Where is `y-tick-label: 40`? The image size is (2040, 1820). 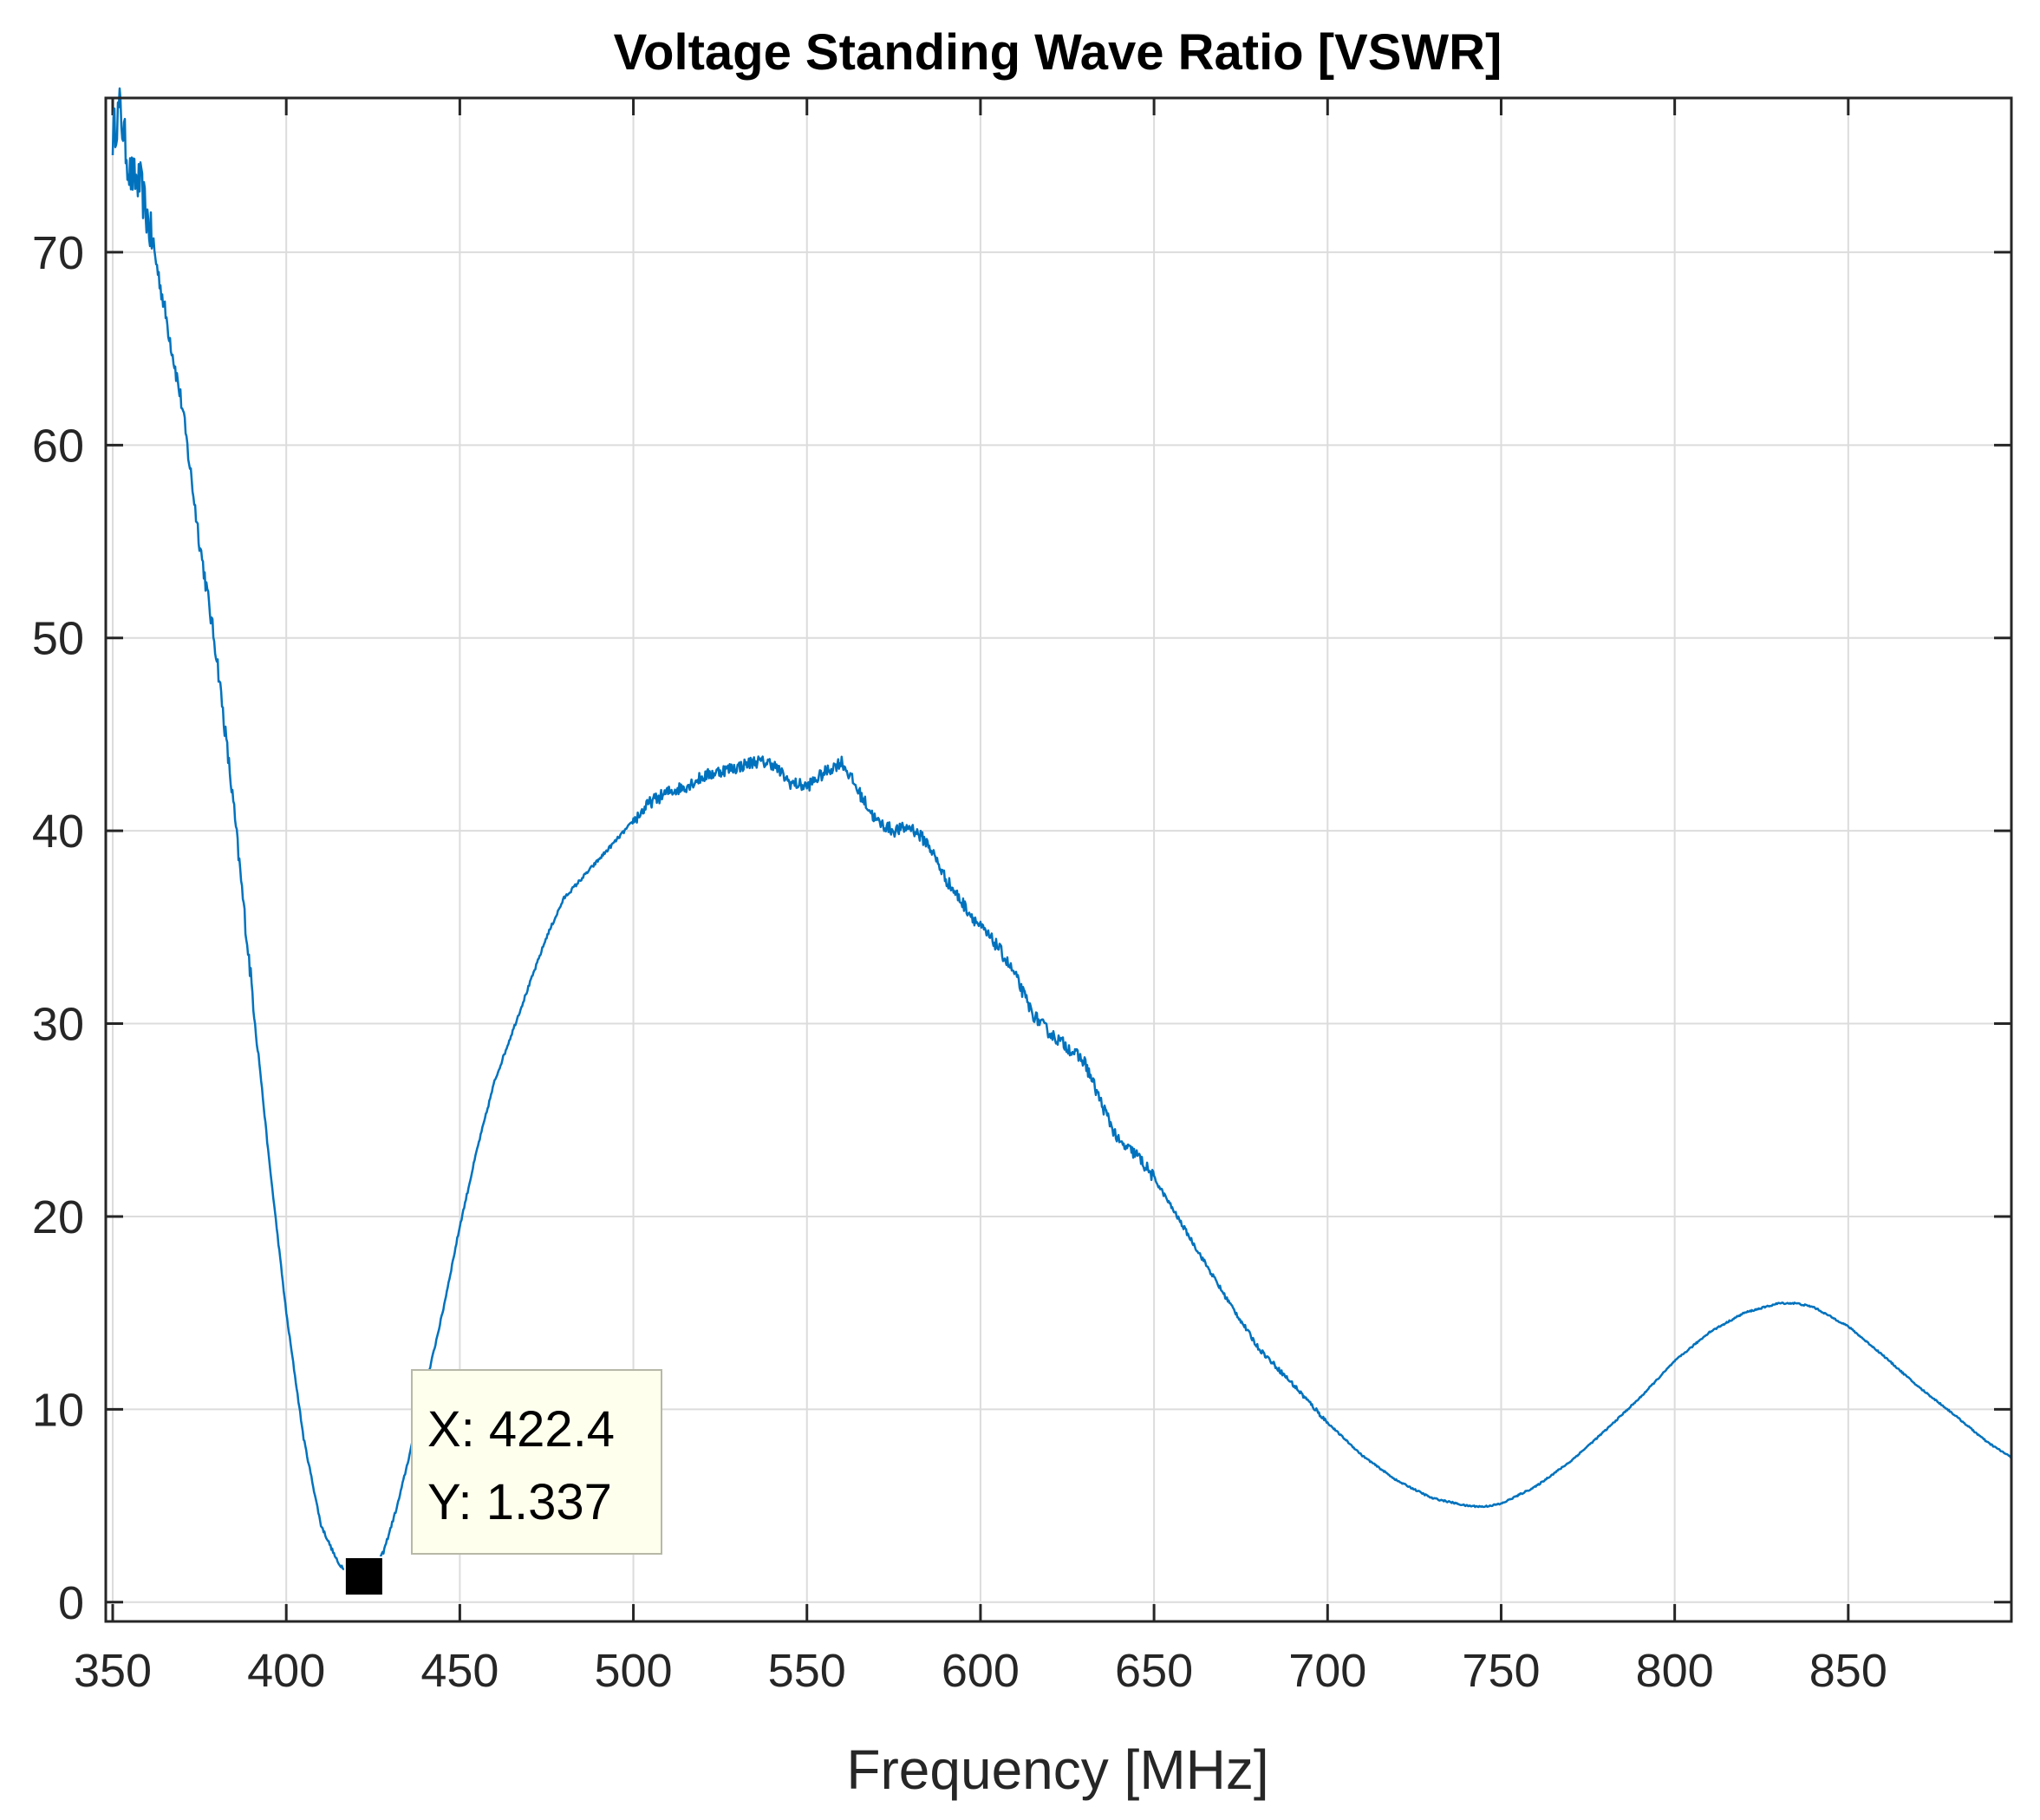
y-tick-label: 40 is located at coordinates (58, 832).